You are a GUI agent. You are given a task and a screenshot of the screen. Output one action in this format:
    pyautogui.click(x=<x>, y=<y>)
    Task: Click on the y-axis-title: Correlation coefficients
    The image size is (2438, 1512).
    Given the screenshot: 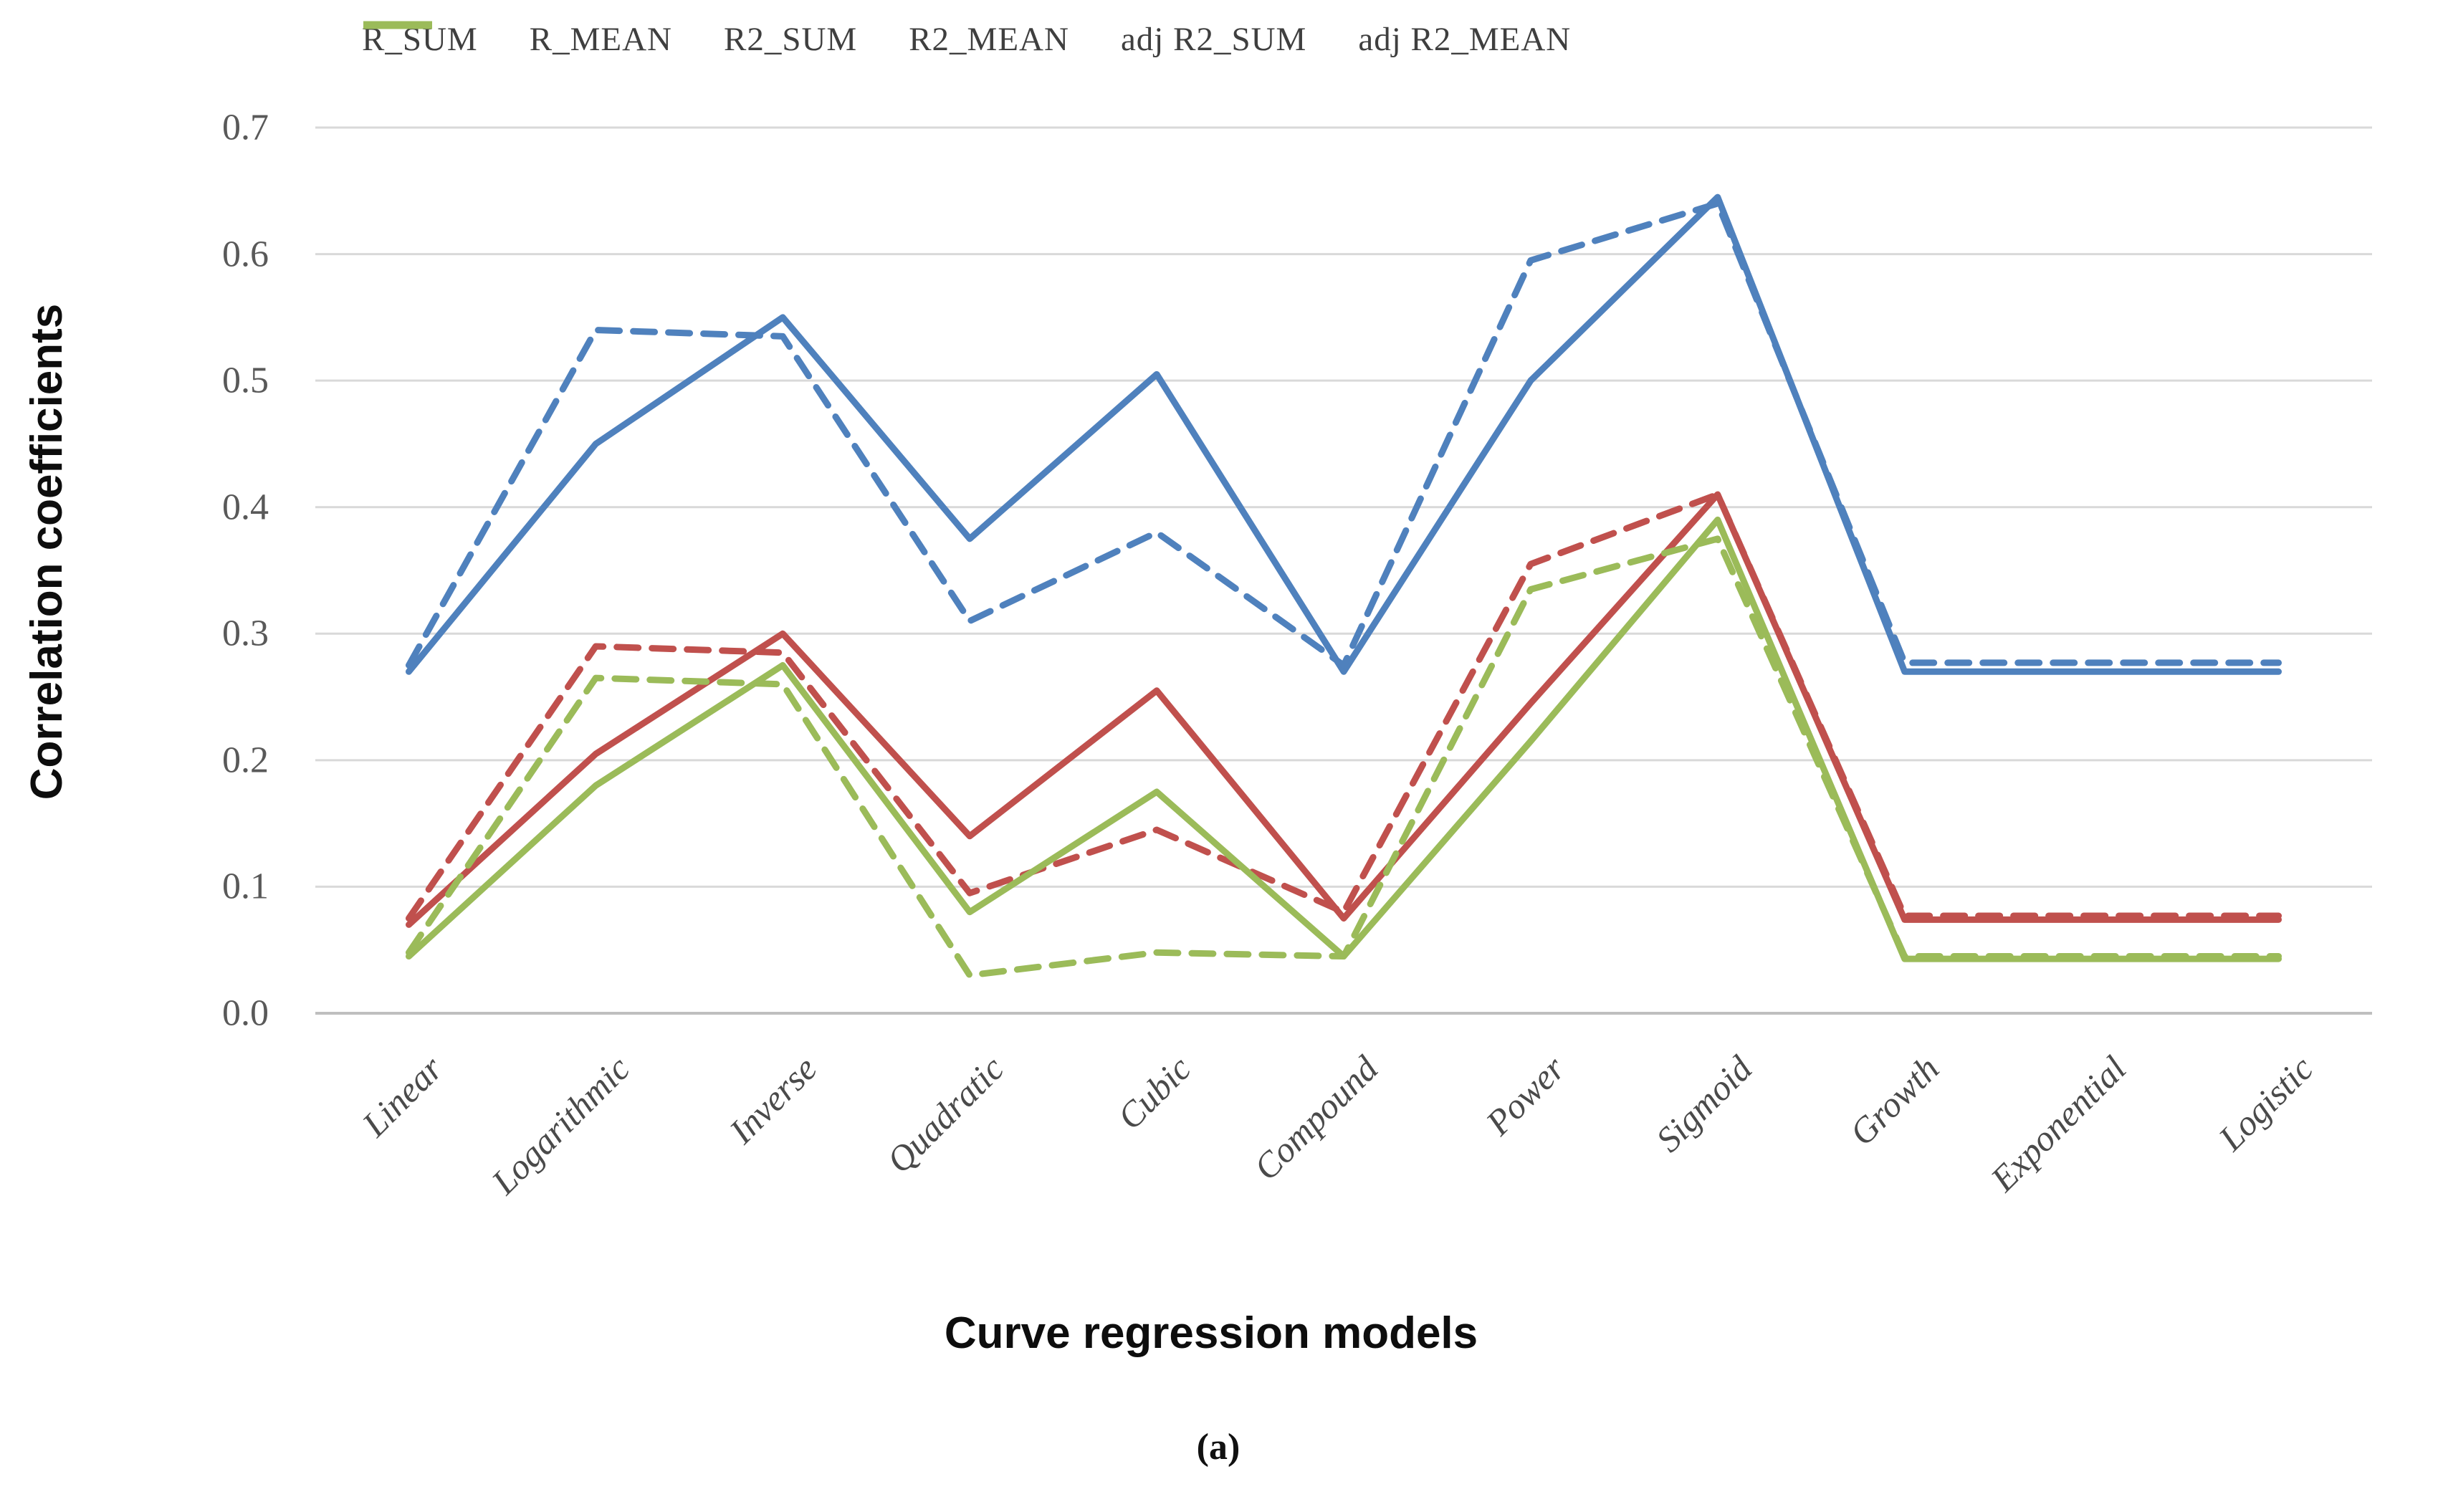 What is the action you would take?
    pyautogui.click(x=47, y=551)
    